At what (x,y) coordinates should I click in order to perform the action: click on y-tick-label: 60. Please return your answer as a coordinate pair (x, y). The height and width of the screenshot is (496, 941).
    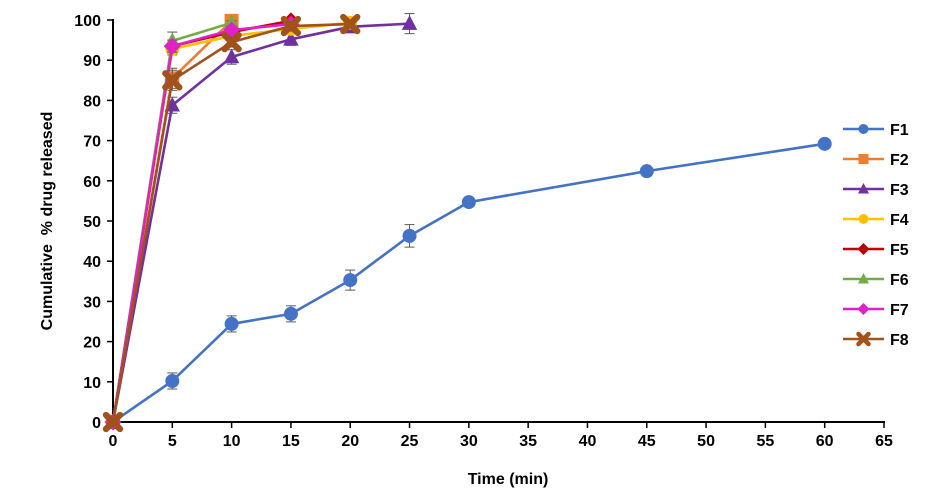
    Looking at the image, I should click on (92, 182).